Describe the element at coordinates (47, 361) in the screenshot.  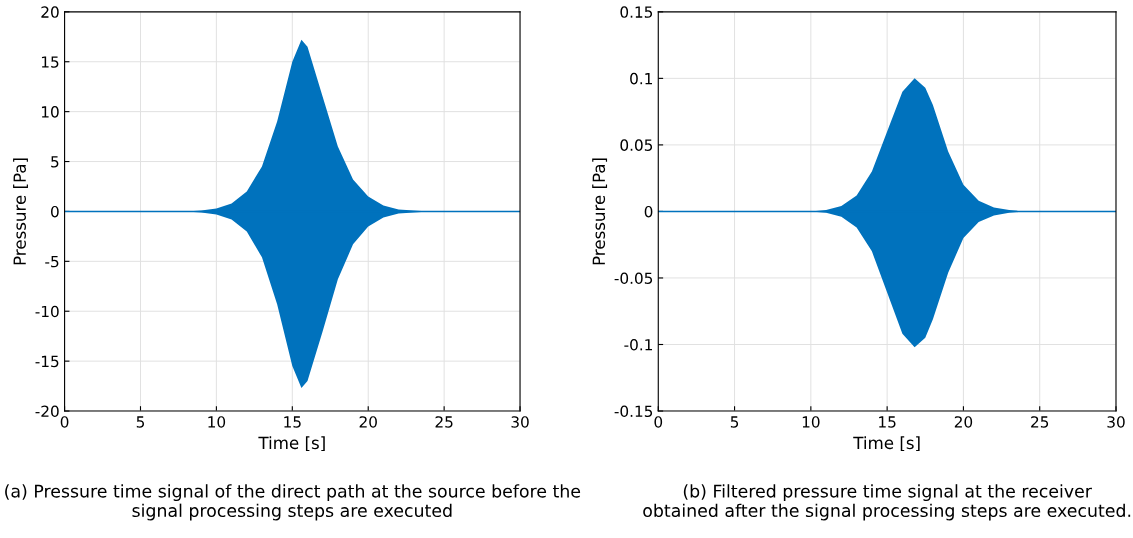
I see `y-tick-label: -15` at that location.